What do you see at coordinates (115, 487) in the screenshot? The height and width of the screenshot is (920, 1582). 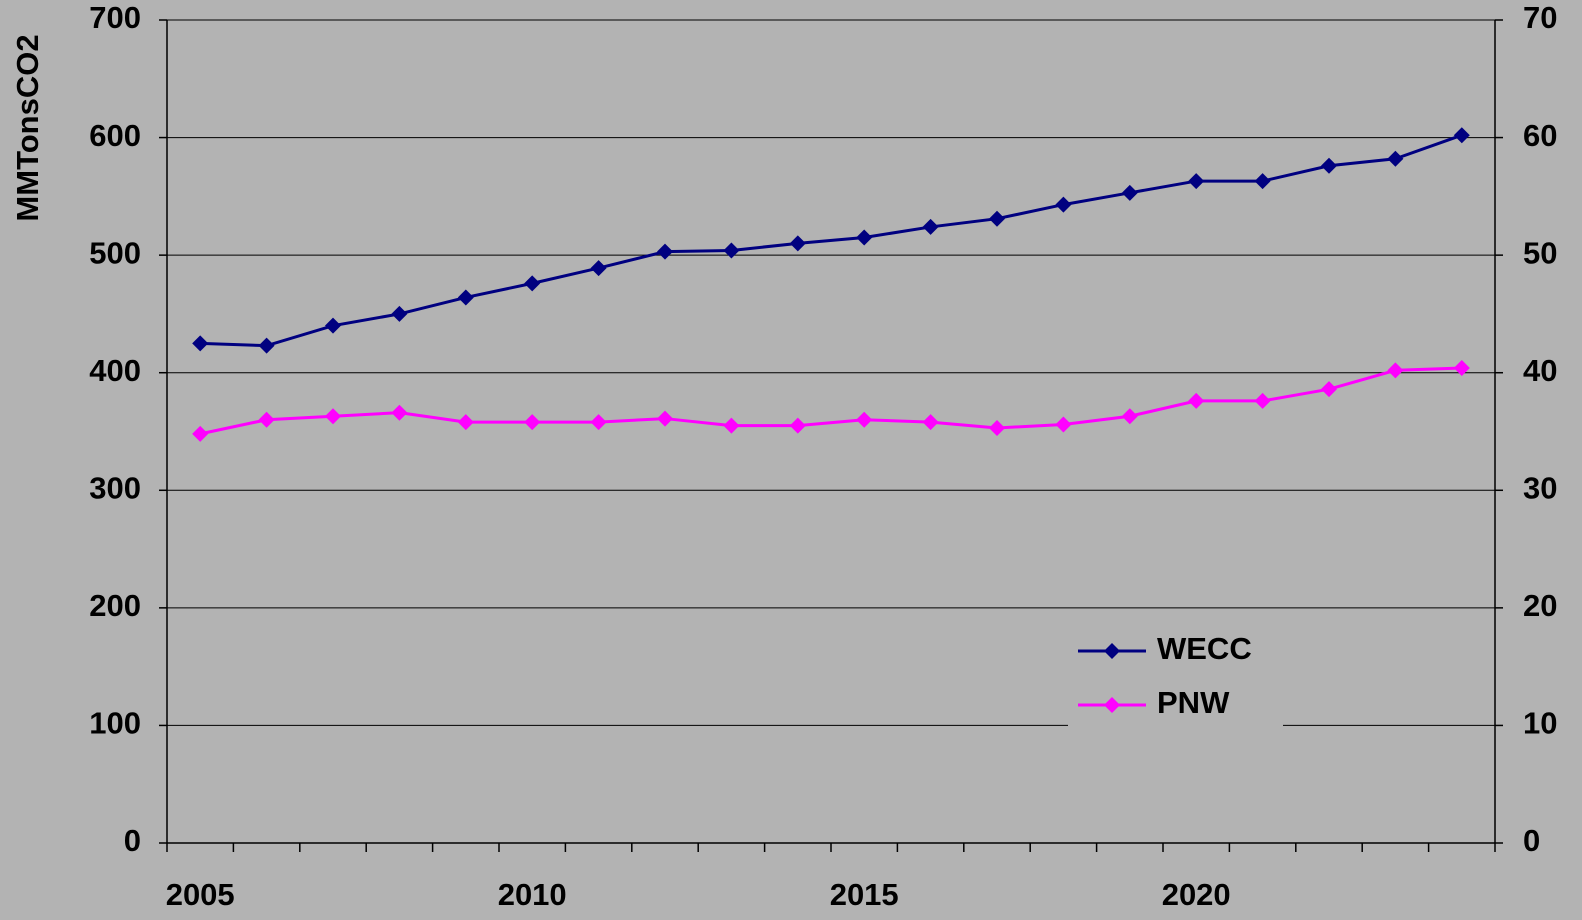 I see `y-tick-label: 300` at bounding box center [115, 487].